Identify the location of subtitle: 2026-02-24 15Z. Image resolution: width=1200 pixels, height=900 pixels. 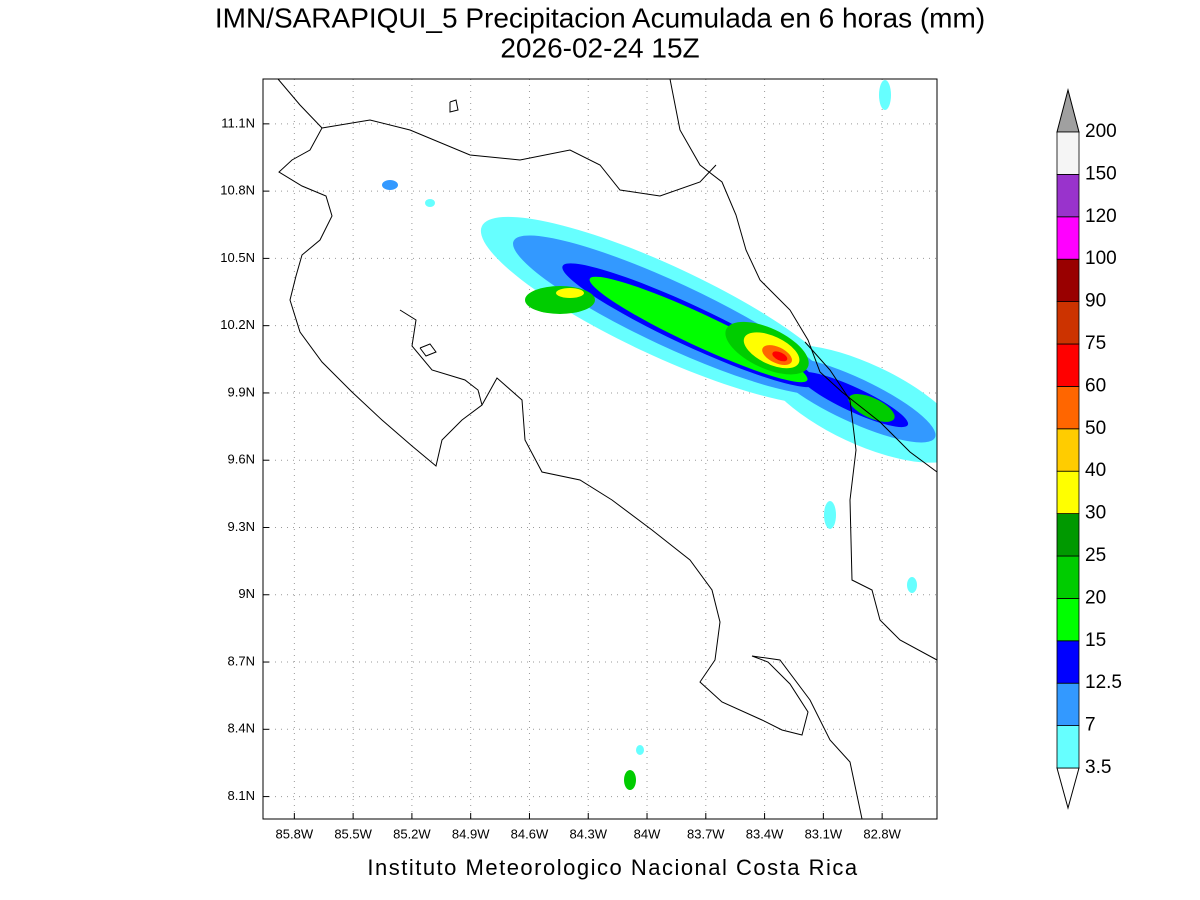
(599, 47).